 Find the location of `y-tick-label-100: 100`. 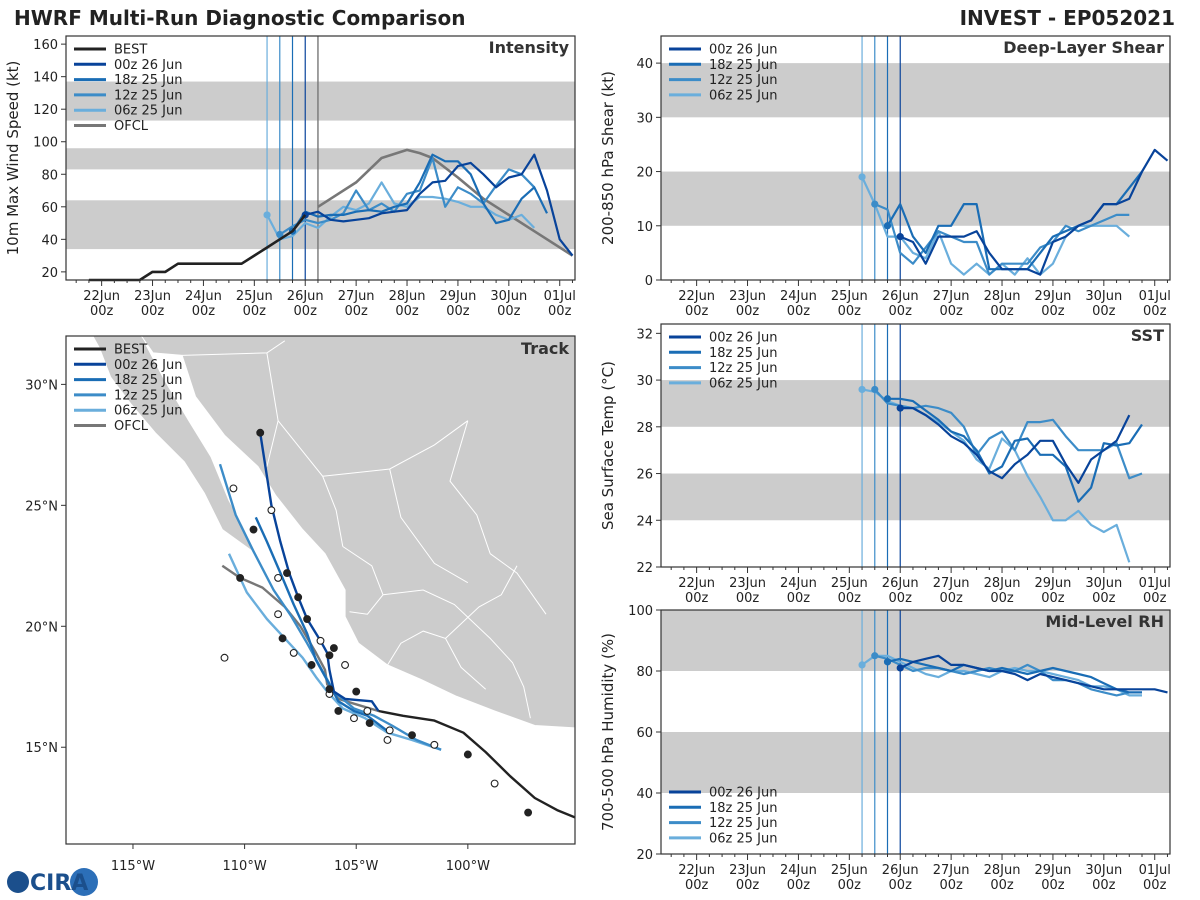

y-tick-label-100: 100 is located at coordinates (45, 143).